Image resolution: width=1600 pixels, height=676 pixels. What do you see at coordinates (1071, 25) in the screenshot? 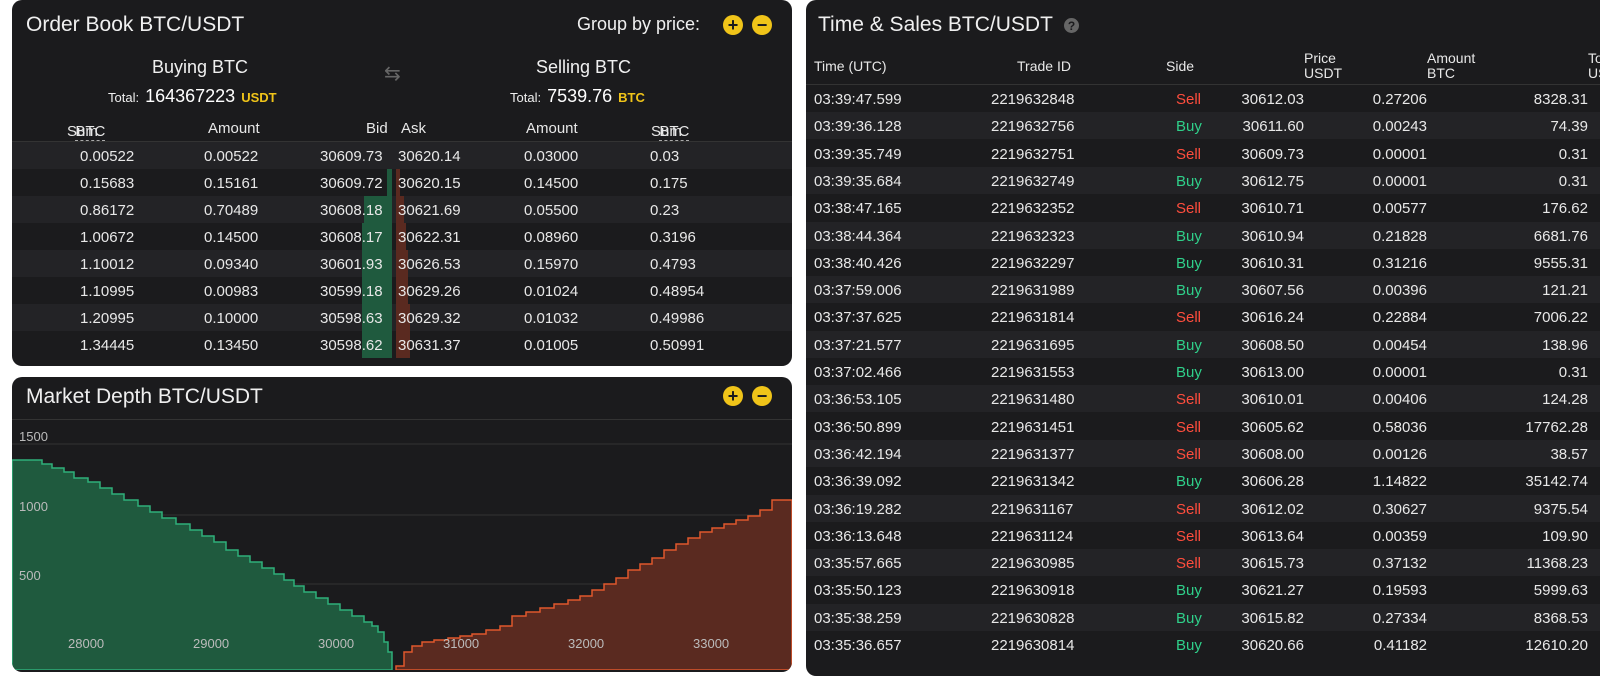
I see `help-icon: ?` at bounding box center [1071, 25].